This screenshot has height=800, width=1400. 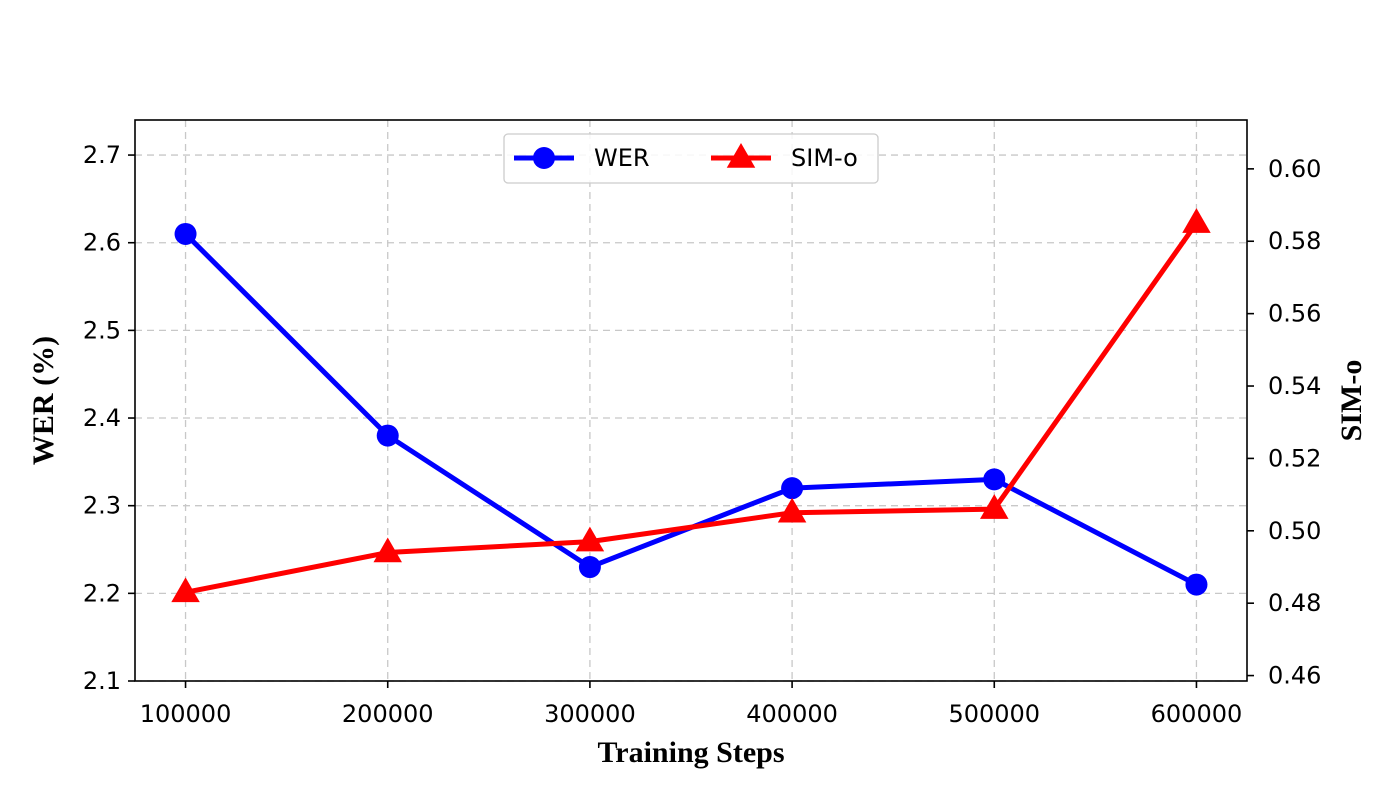 I want to click on y-right-tick-label: 0.60, so click(x=1294, y=169).